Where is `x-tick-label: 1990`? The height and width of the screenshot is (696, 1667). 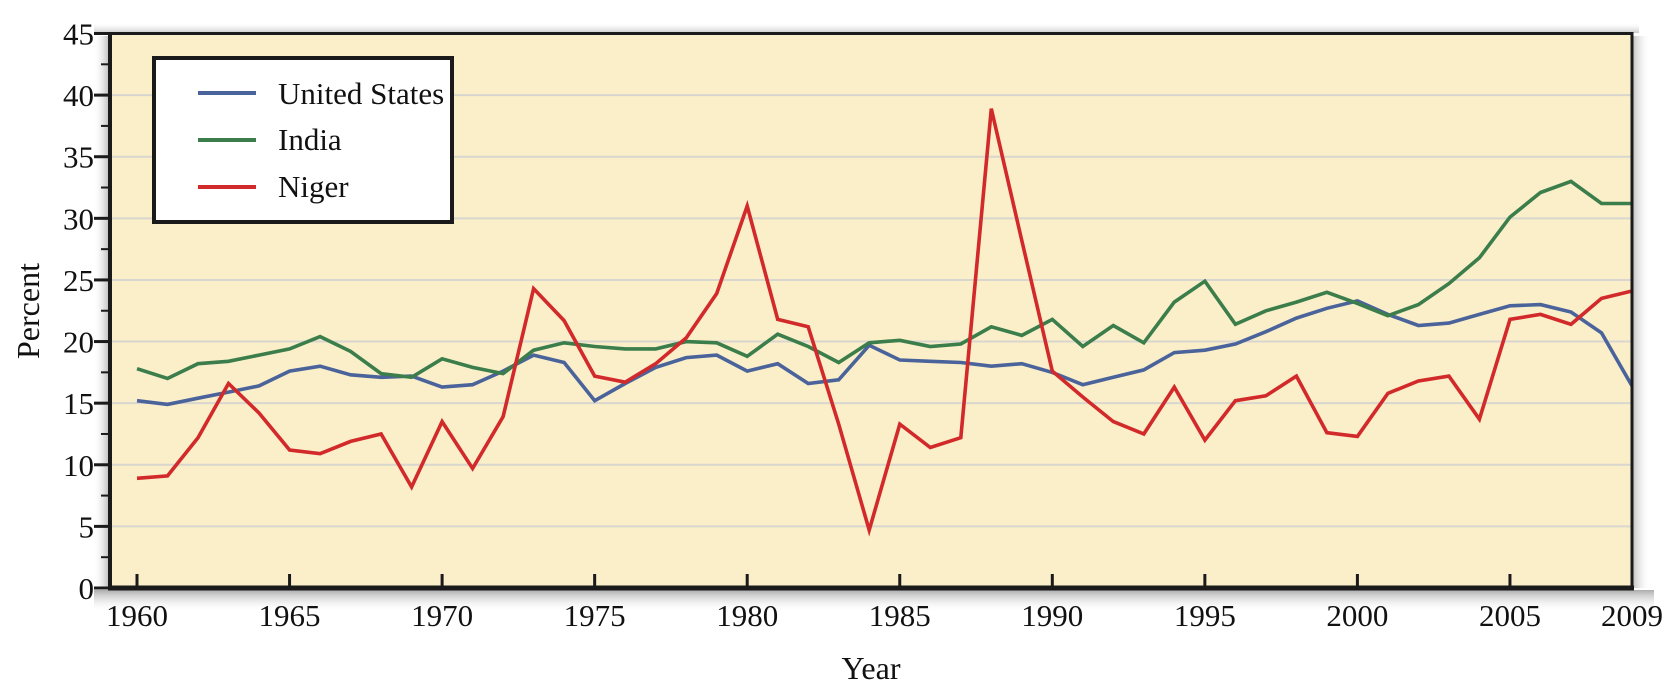
x-tick-label: 1990 is located at coordinates (1052, 615).